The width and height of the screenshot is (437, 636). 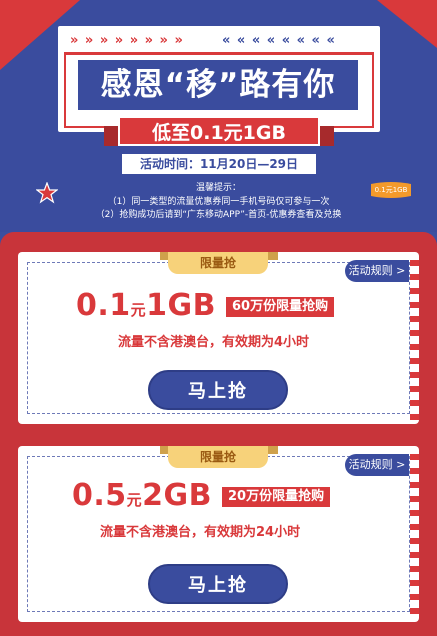 I want to click on offer-price: 0.5元2GB, so click(x=142, y=498).